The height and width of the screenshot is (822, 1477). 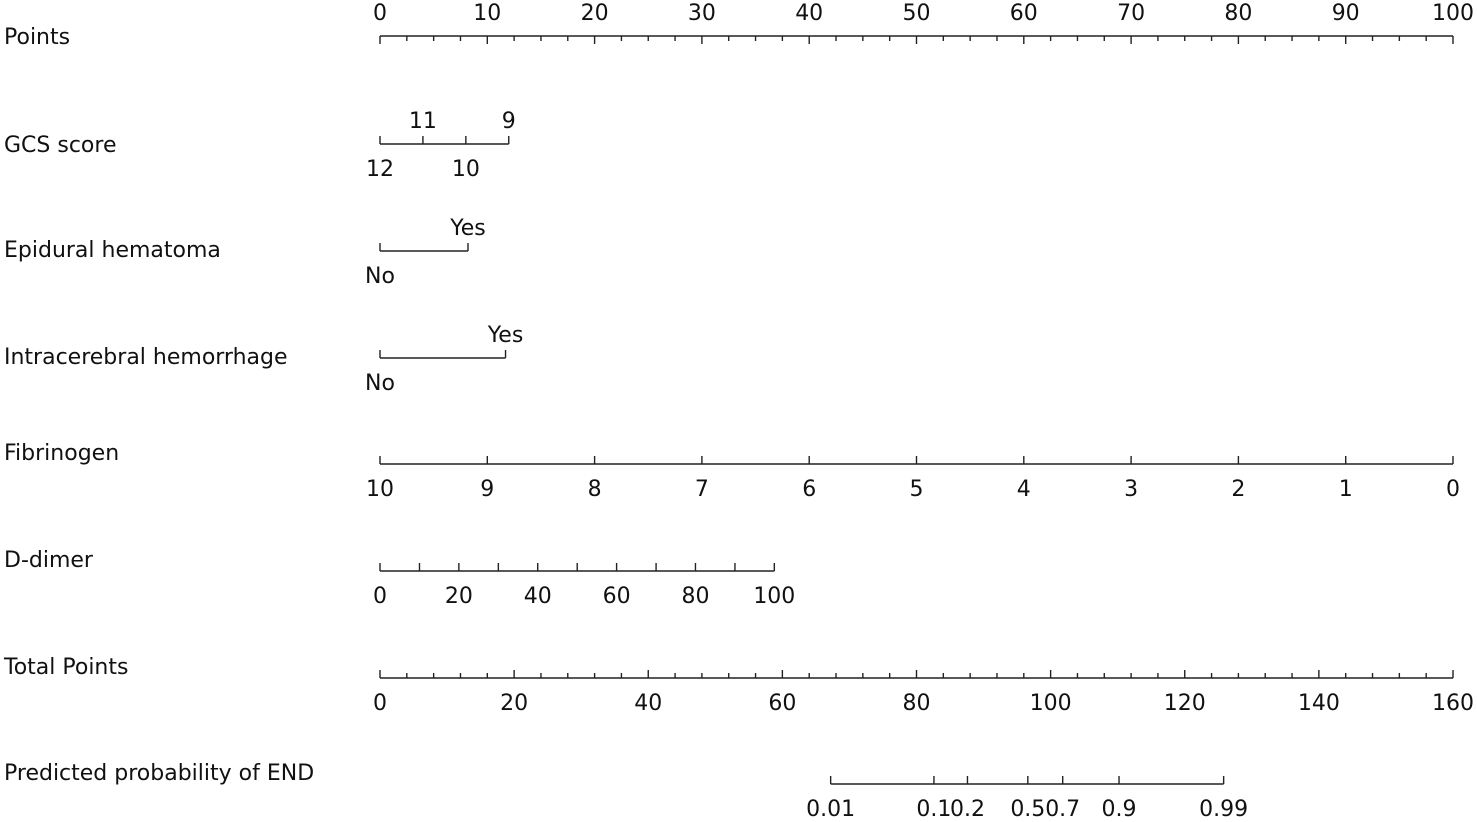 I want to click on tick-label: 50, so click(x=917, y=13).